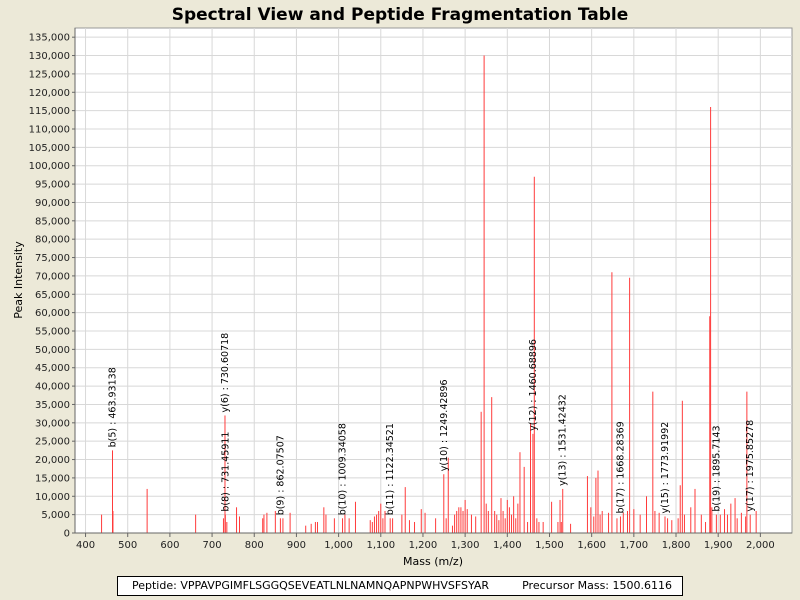 The height and width of the screenshot is (600, 800). What do you see at coordinates (533, 385) in the screenshot?
I see `fragment-annotation: y(12) : 1460.68896` at bounding box center [533, 385].